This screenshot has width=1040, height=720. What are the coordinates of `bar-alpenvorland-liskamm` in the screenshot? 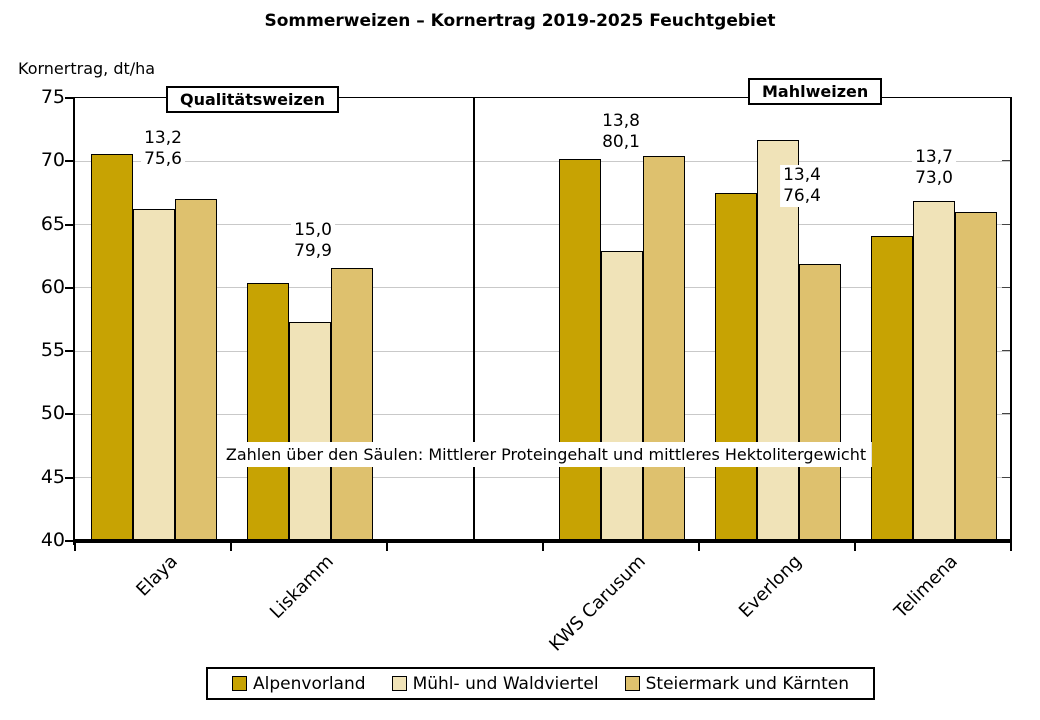 It's located at (268, 411).